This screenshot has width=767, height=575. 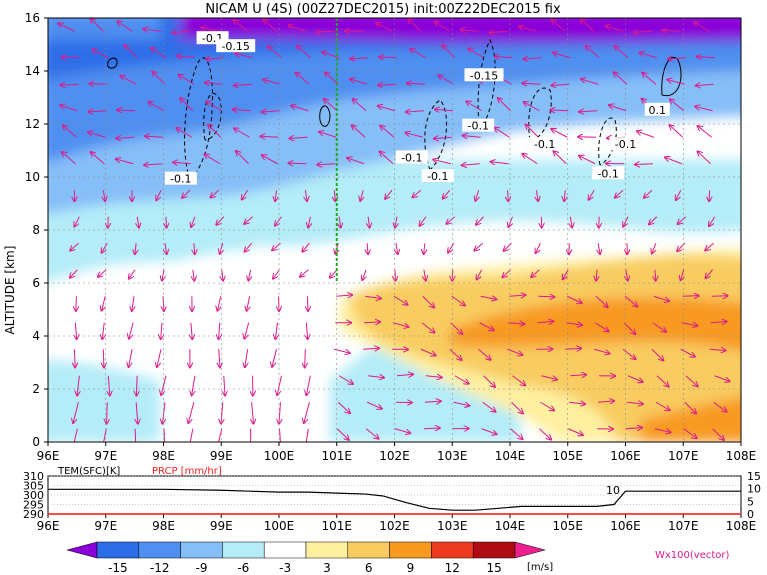 What do you see at coordinates (452, 456) in the screenshot?
I see `x-tick-label: 103E` at bounding box center [452, 456].